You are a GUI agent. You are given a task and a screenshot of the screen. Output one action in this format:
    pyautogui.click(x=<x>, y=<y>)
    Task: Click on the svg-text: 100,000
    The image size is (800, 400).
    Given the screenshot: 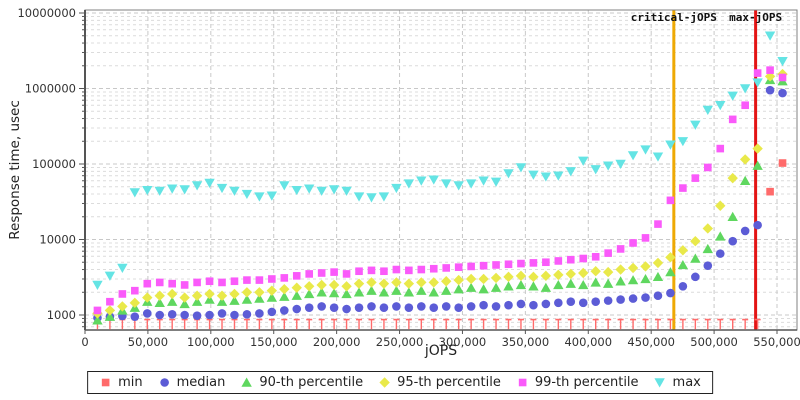 What is the action you would take?
    pyautogui.click(x=211, y=342)
    